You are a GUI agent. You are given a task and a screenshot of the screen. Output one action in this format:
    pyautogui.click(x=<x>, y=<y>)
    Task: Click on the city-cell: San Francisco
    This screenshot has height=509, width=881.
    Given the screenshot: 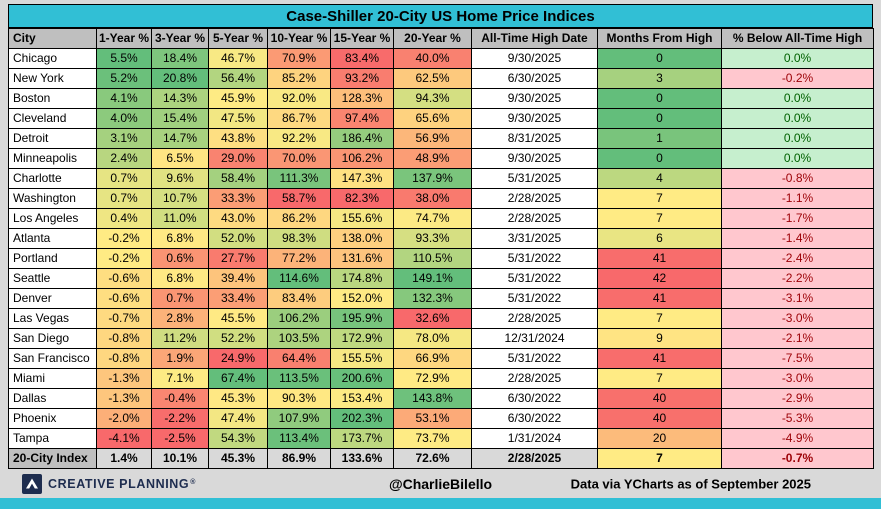 What is the action you would take?
    pyautogui.click(x=52, y=358)
    